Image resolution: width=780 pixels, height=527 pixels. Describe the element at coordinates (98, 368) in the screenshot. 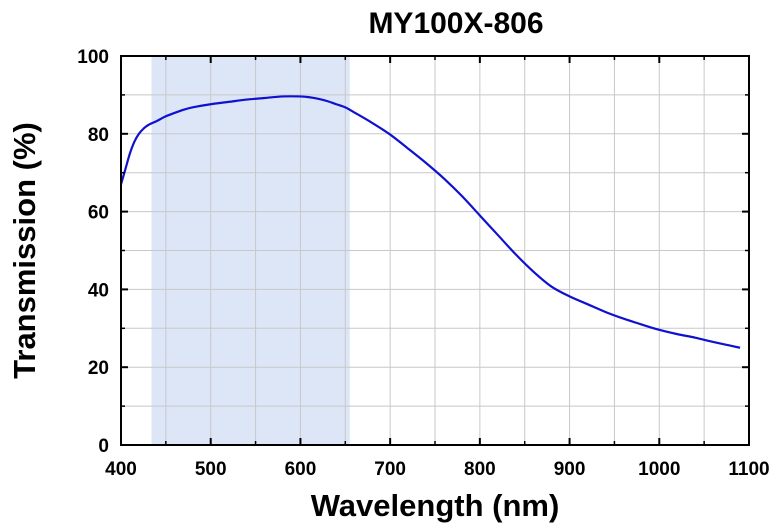

I see `y-tick-label: 20` at that location.